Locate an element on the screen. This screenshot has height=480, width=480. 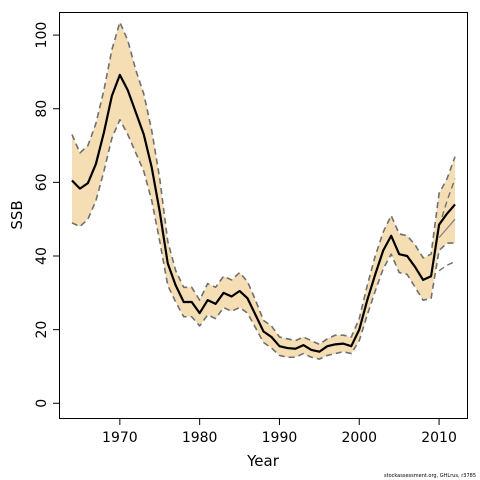
y-tick-label: 20 is located at coordinates (42, 330).